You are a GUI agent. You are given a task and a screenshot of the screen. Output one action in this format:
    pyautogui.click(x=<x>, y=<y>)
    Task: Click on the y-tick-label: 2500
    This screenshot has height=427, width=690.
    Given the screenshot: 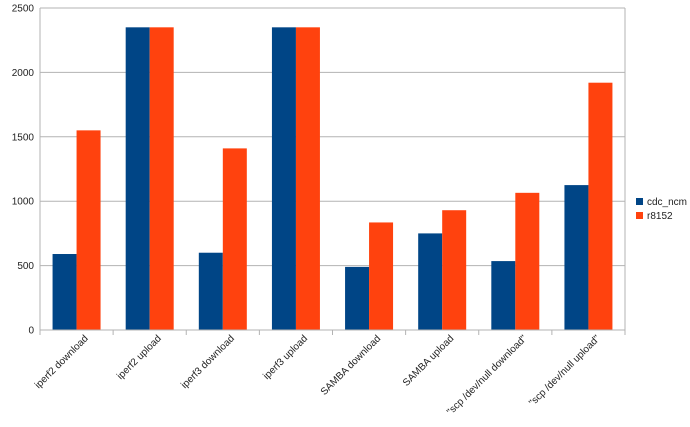 What is the action you would take?
    pyautogui.click(x=23, y=9)
    